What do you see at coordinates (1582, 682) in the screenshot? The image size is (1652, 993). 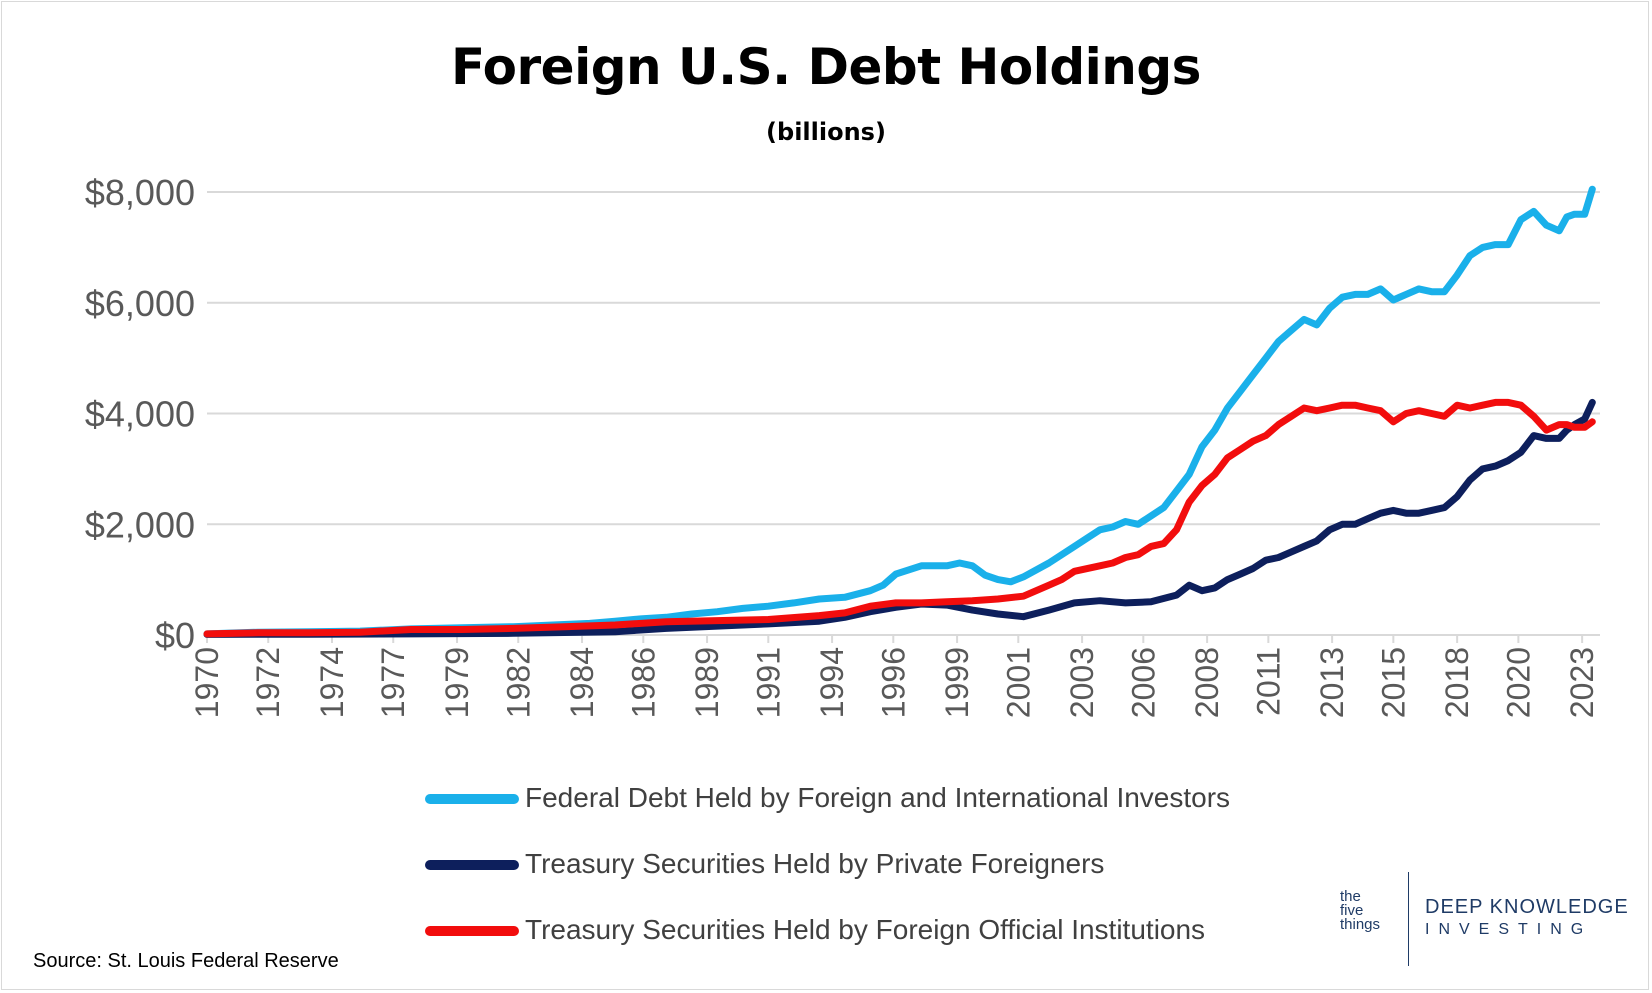 I see `x-tick-label: 2023` at bounding box center [1582, 682].